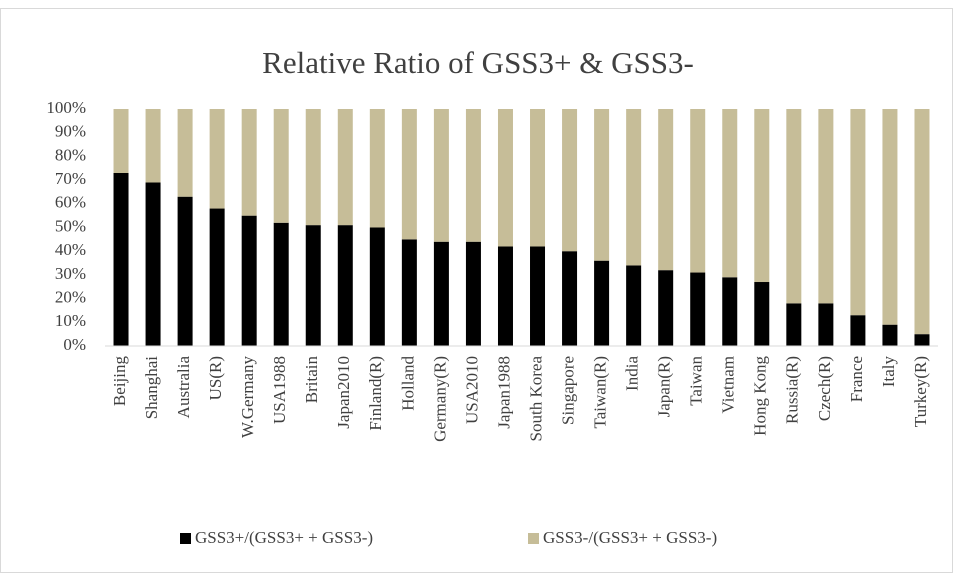 This screenshot has width=955, height=573. Describe the element at coordinates (70, 154) in the screenshot. I see `y-tick-label: 80%` at that location.